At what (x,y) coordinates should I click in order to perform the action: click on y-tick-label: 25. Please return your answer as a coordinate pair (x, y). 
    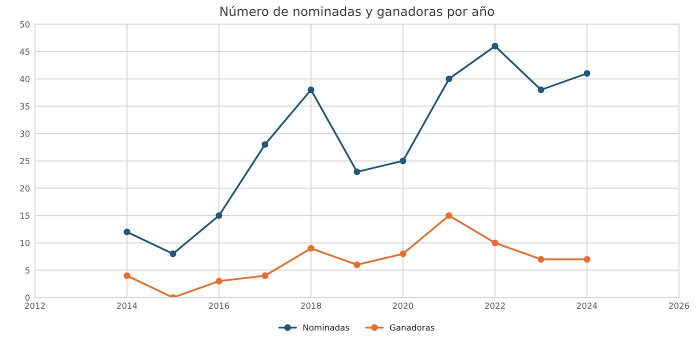
    Looking at the image, I should click on (25, 161).